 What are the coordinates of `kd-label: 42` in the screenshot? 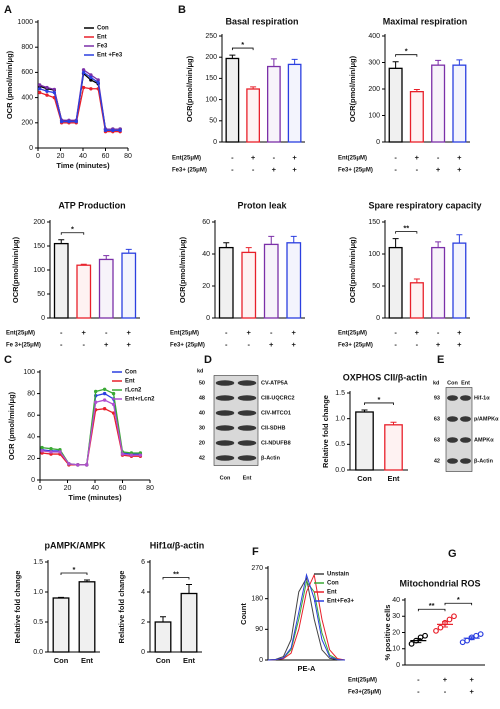 It's located at (202, 458).